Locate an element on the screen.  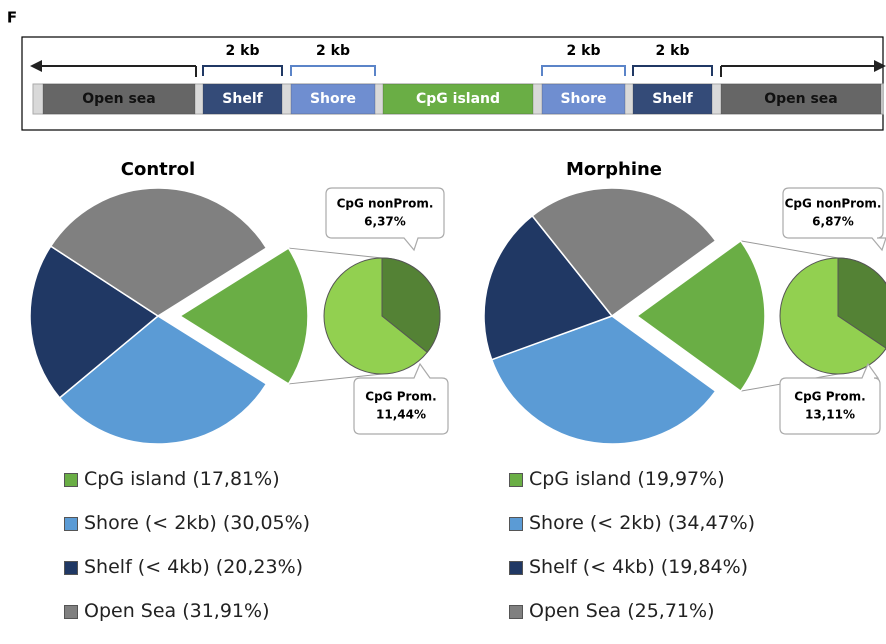
chart-title: Control is located at coordinates (158, 169).